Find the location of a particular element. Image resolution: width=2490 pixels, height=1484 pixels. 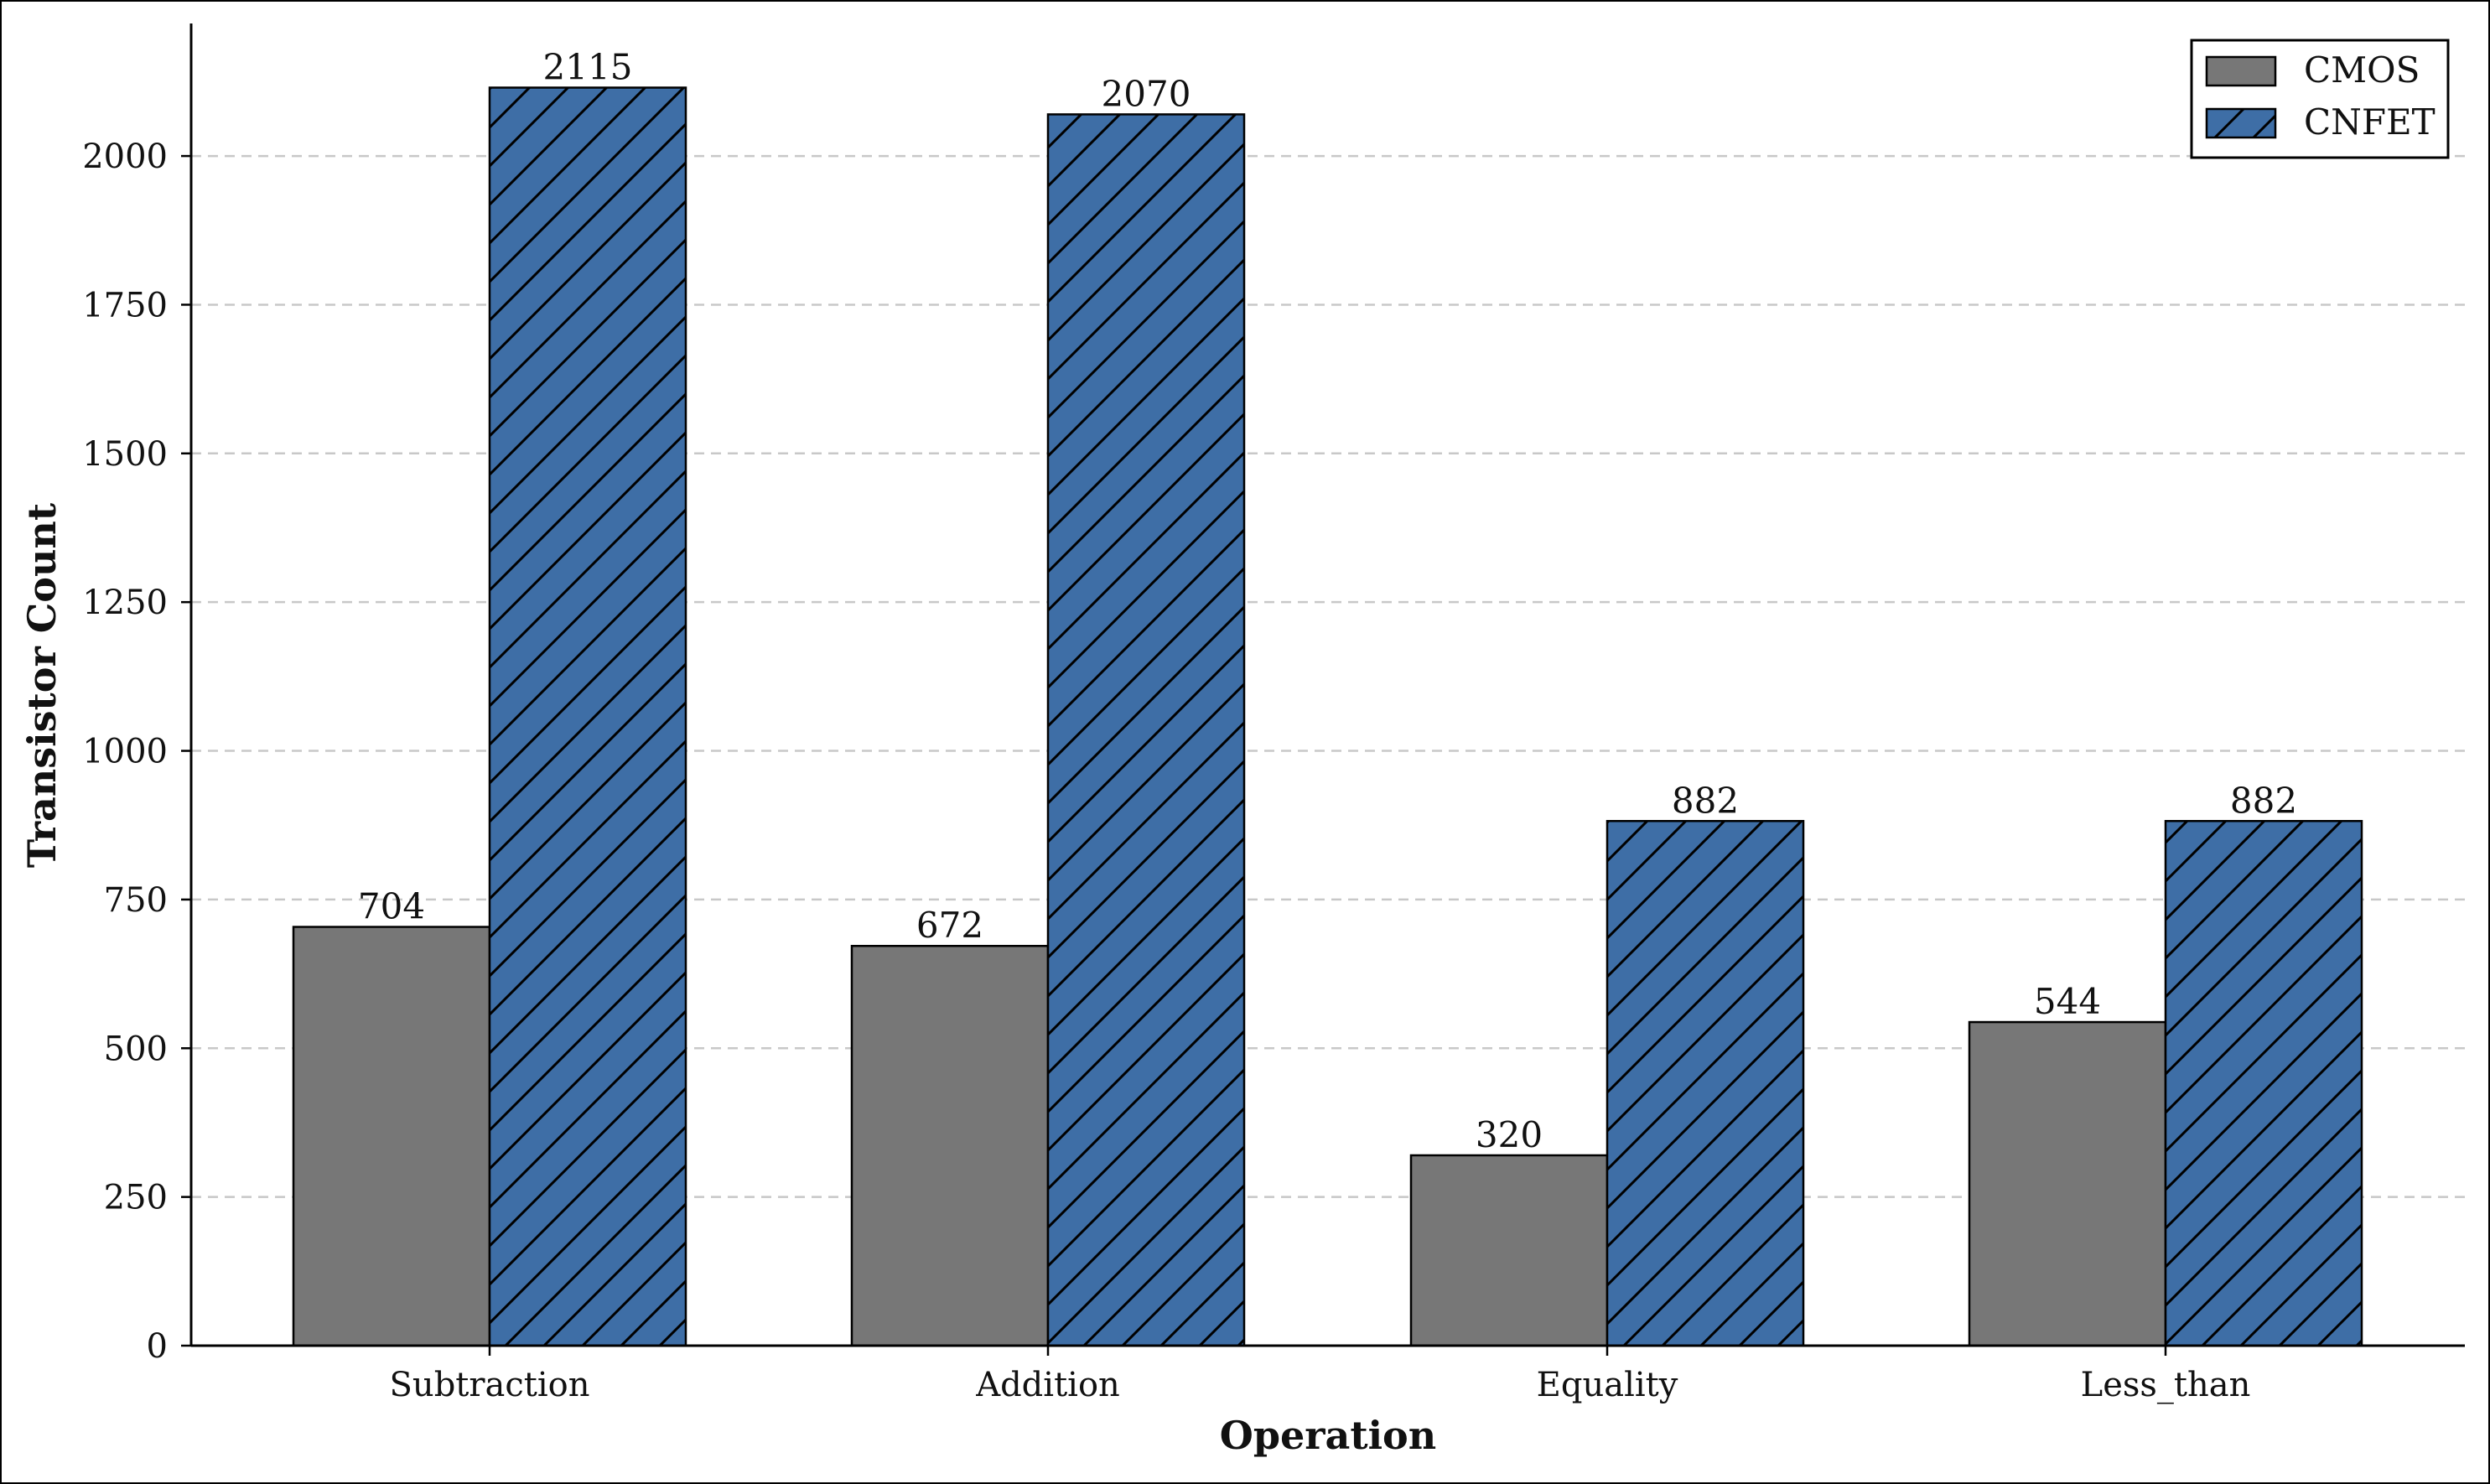

legend-swatch-cmos is located at coordinates (2241, 71).